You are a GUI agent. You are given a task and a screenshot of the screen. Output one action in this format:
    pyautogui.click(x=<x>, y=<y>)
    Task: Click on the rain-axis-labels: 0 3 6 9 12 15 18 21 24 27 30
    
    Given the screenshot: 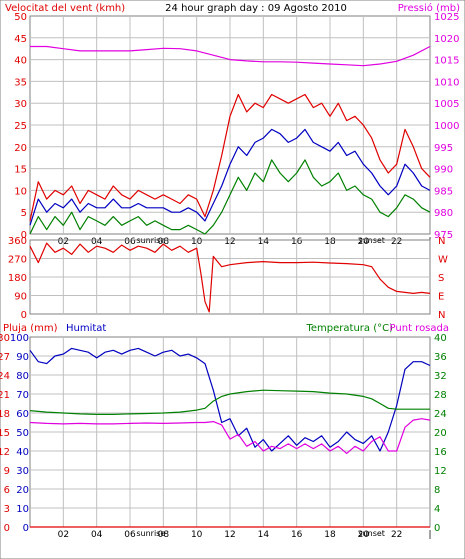 What is the action you would take?
    pyautogui.click(x=5, y=433)
    